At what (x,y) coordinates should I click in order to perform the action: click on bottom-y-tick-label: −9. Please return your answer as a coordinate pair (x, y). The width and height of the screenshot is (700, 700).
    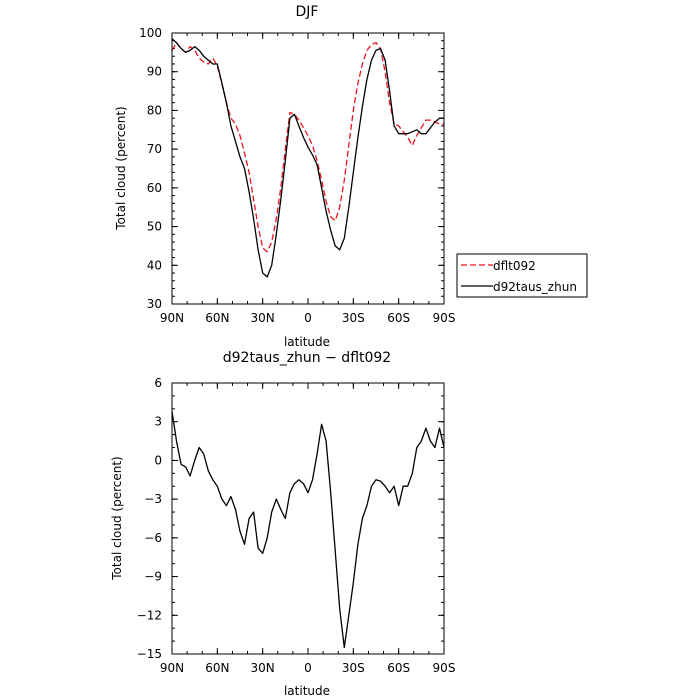
    Looking at the image, I should click on (153, 577).